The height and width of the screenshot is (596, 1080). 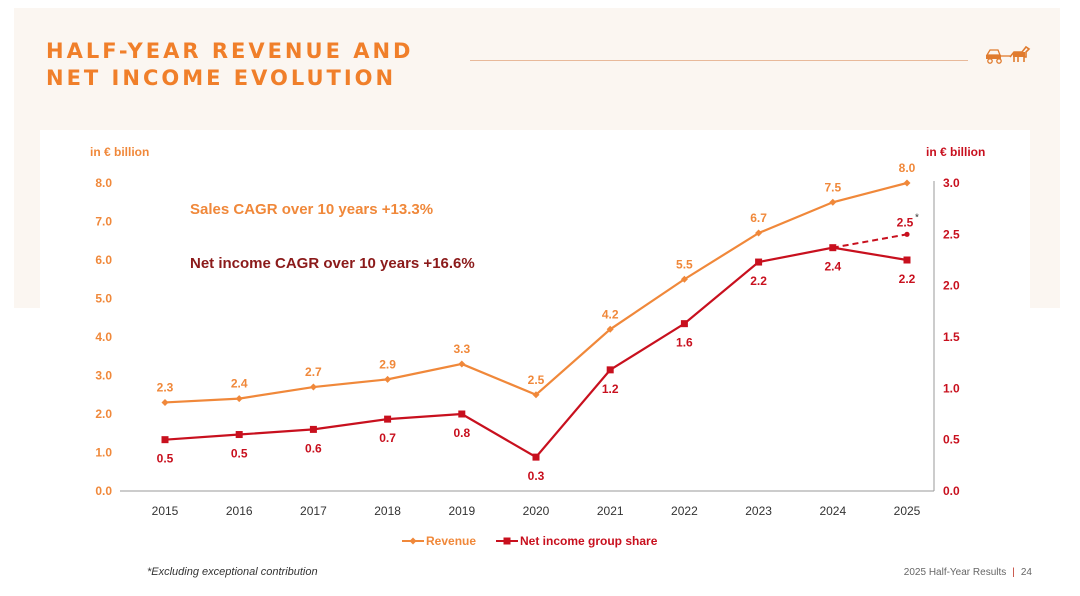 I want to click on x-axis-tick-label: 2020, so click(x=536, y=511).